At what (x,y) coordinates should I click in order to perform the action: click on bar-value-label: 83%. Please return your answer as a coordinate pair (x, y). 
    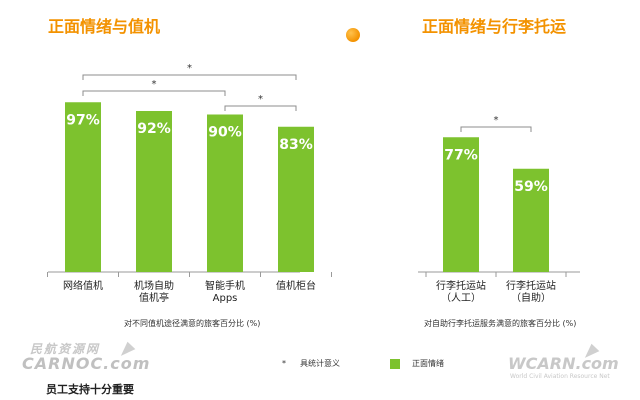
    Looking at the image, I should click on (296, 145).